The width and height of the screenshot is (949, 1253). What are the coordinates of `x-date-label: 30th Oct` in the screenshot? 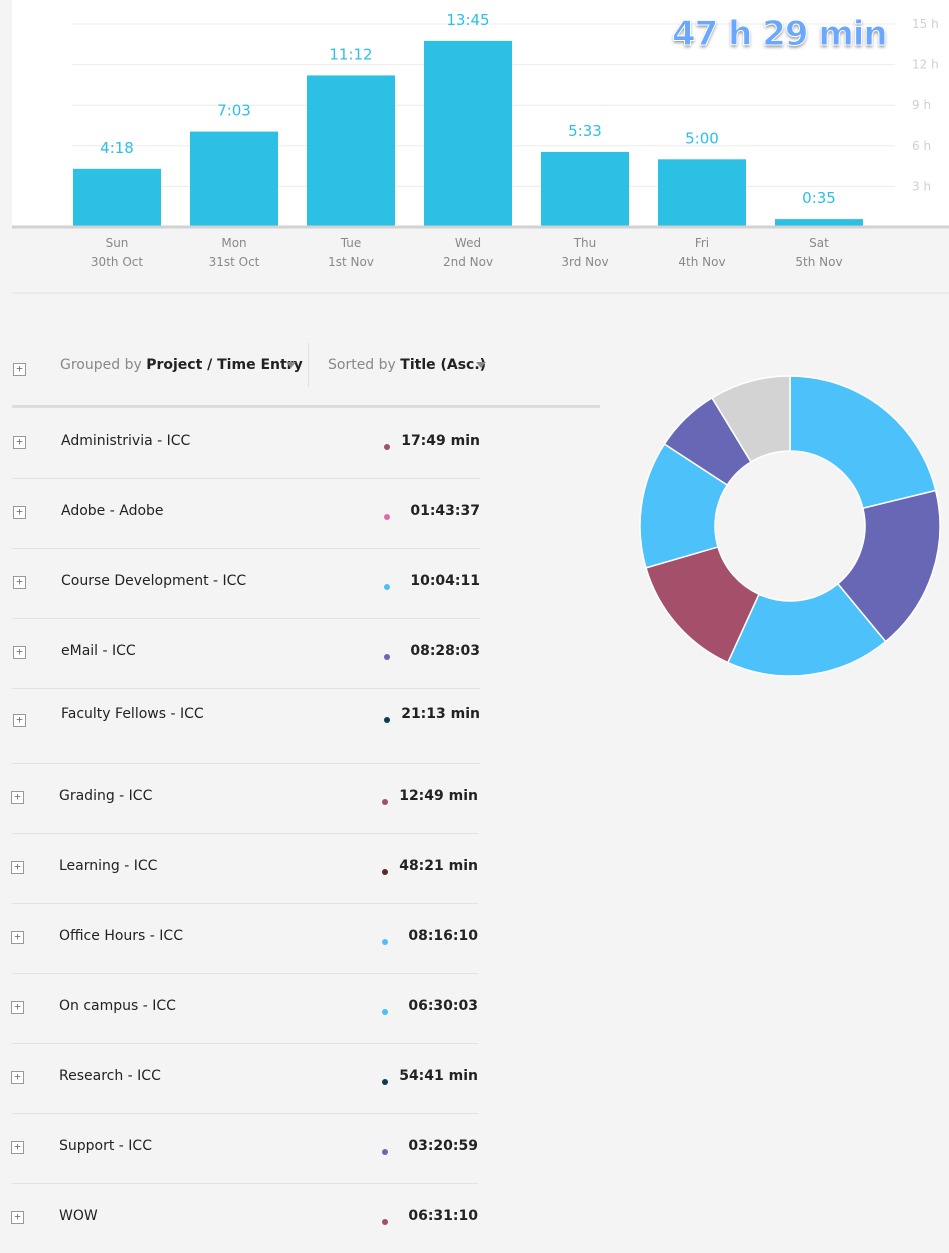 It's located at (117, 262).